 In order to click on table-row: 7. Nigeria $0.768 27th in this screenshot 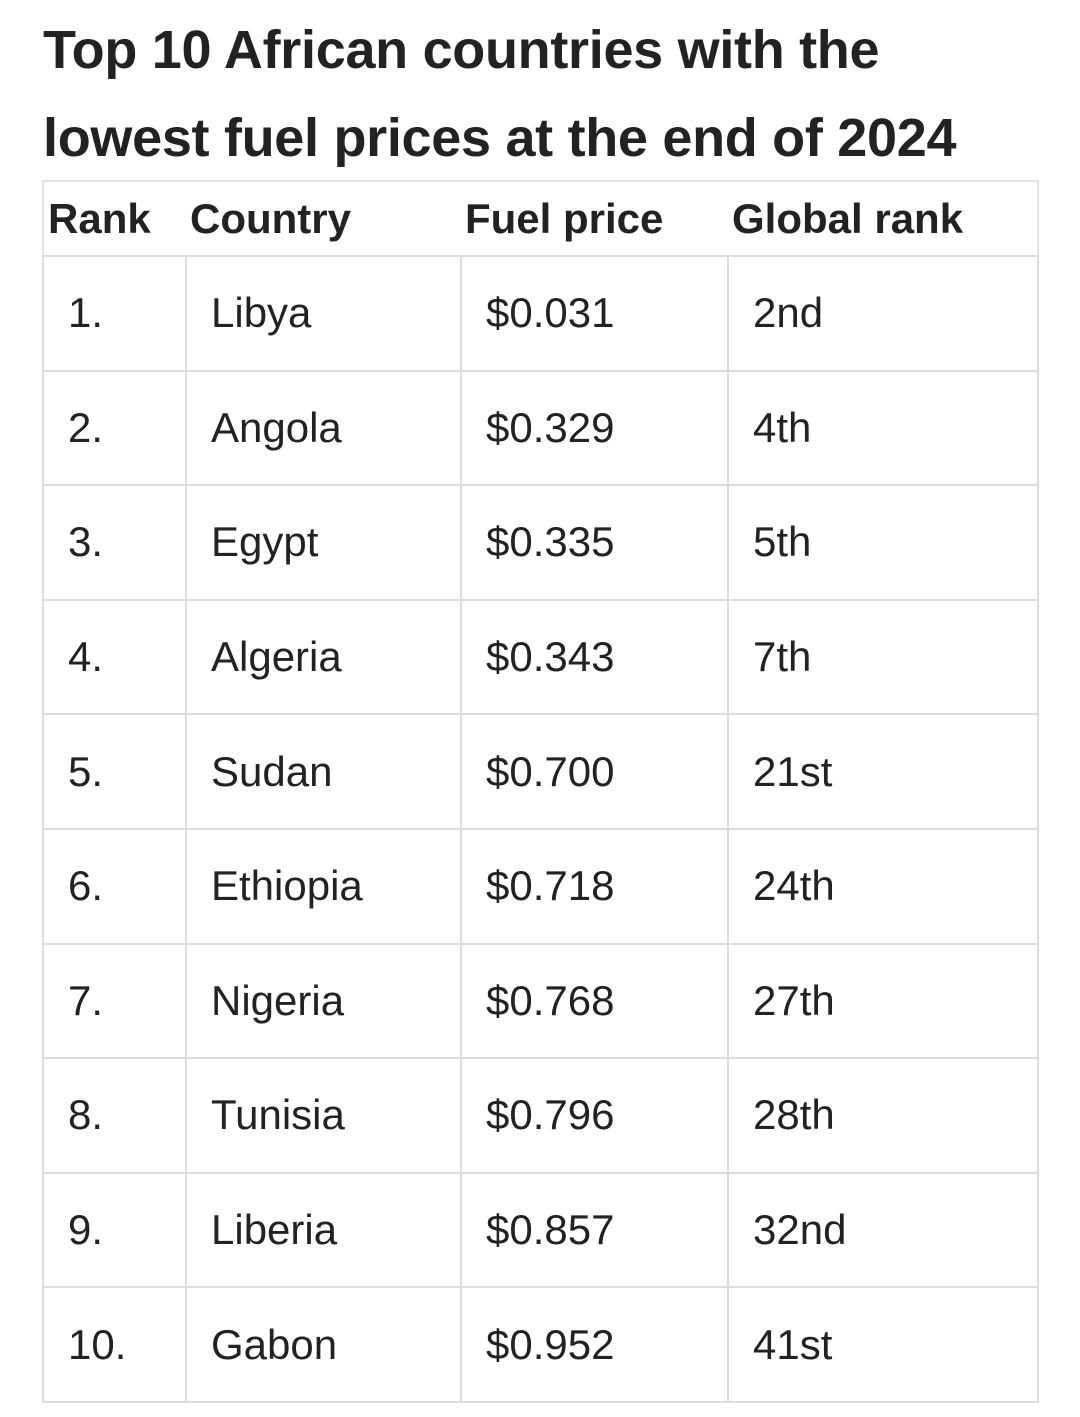, I will do `click(540, 1001)`.